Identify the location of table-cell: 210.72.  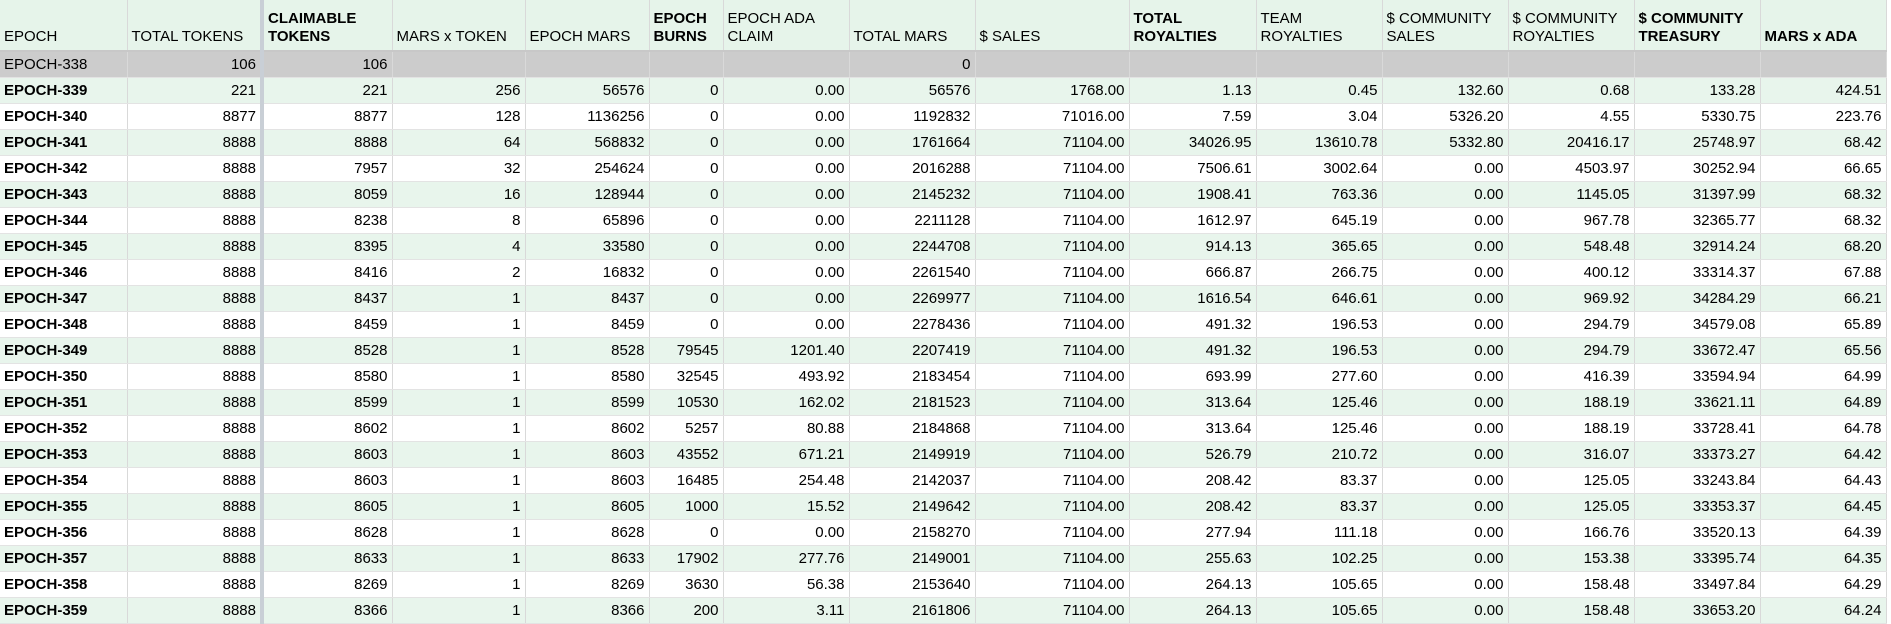
(1319, 454).